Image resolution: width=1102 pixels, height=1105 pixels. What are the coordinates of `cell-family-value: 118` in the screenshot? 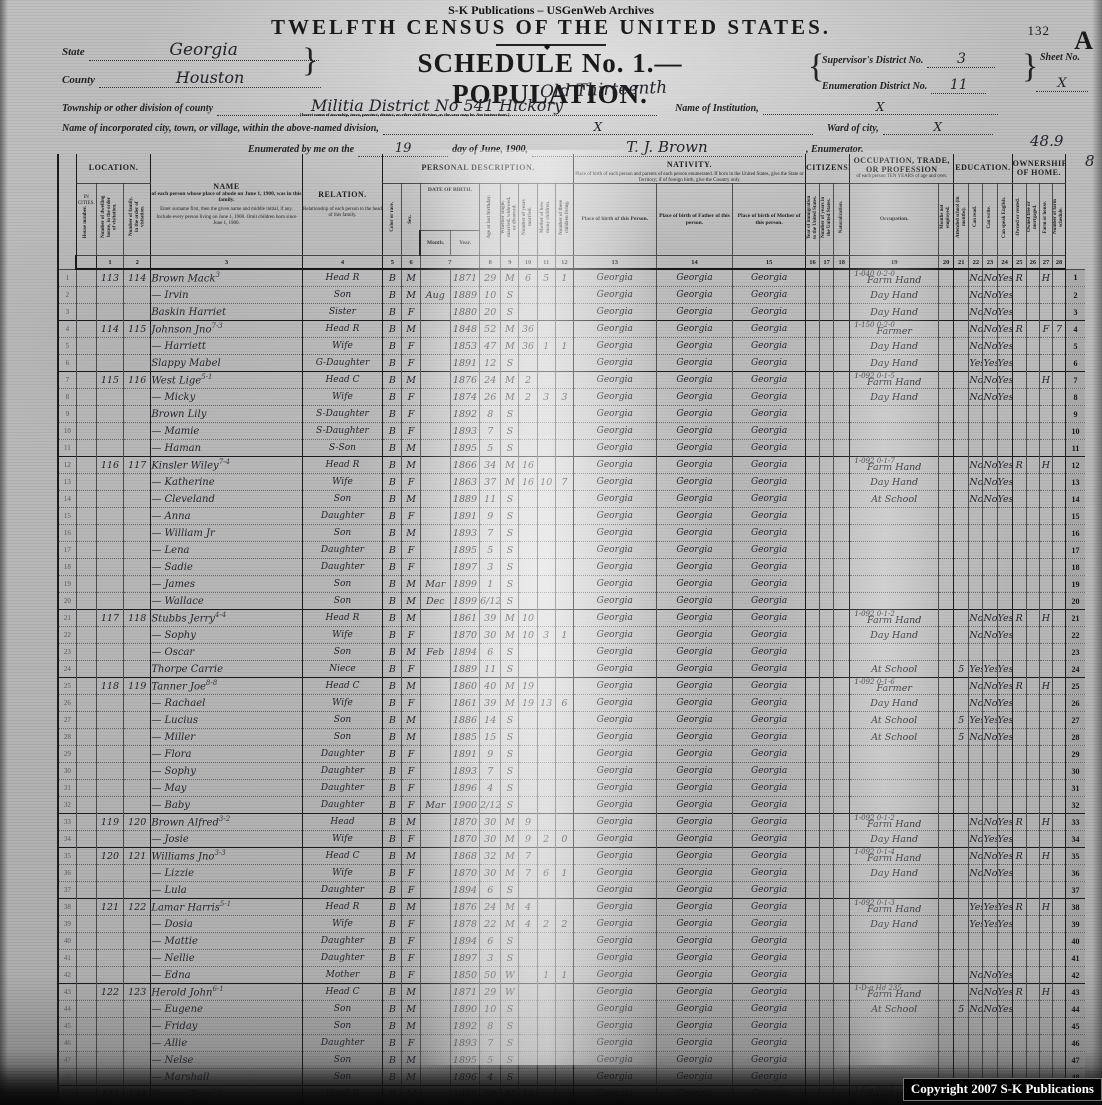 It's located at (137, 618).